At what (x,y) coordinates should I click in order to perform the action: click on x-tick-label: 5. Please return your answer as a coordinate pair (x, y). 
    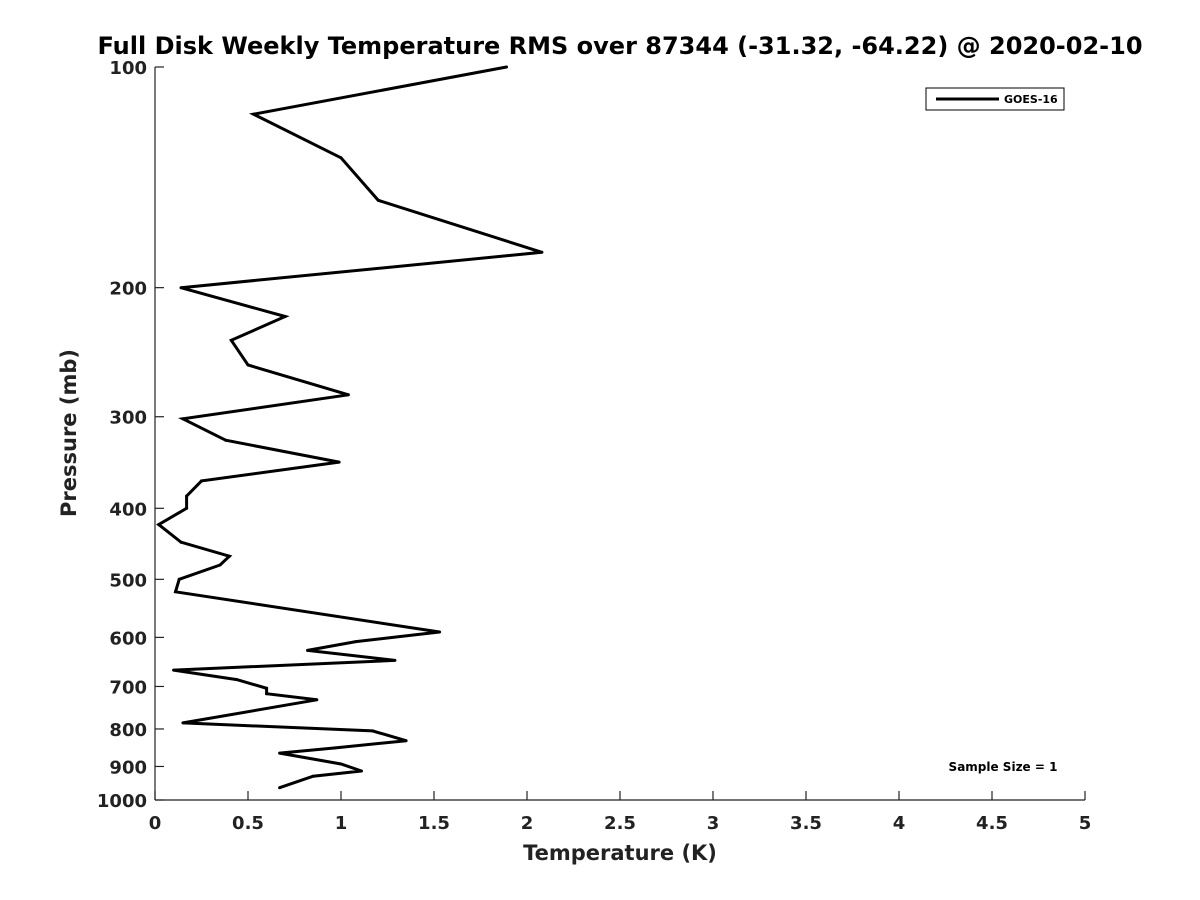
    Looking at the image, I should click on (1085, 823).